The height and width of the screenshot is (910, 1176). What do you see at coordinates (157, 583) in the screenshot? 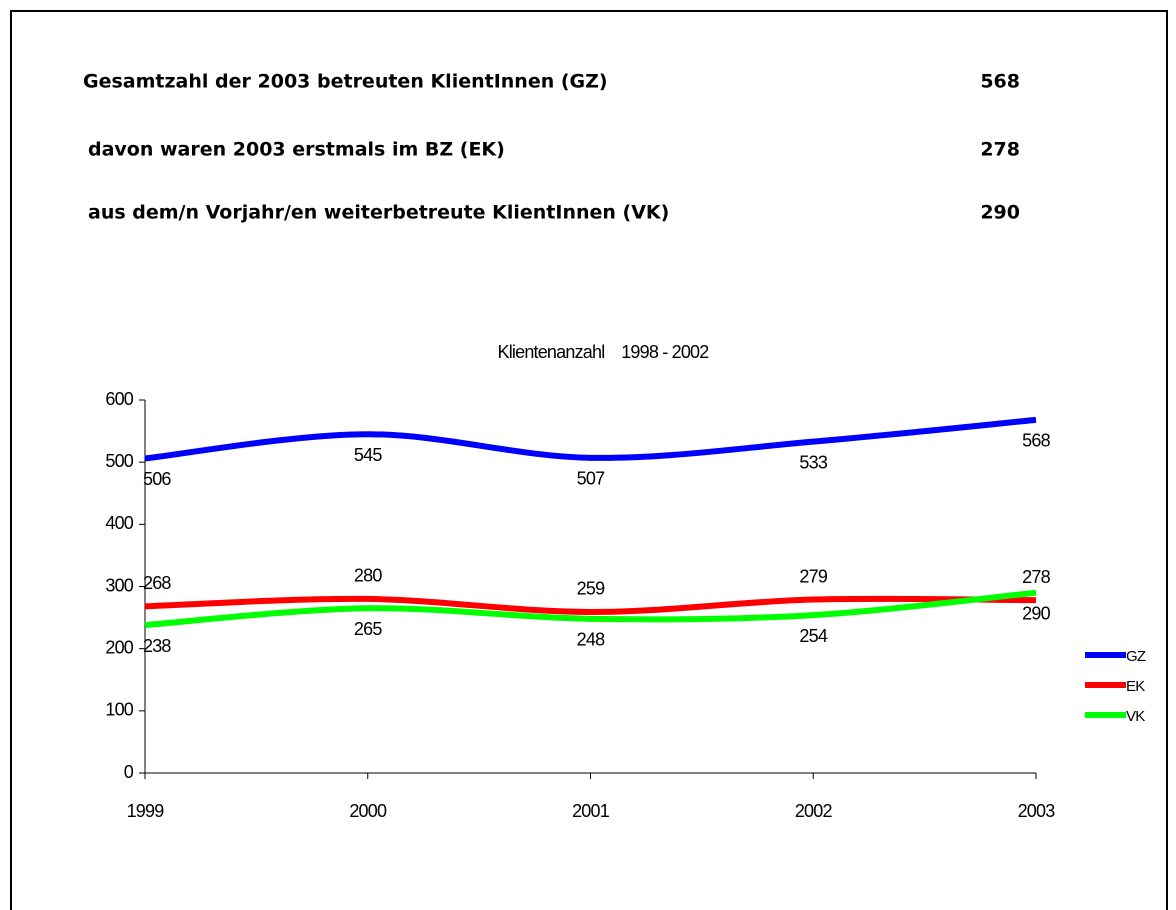
I see `data-label: 268` at bounding box center [157, 583].